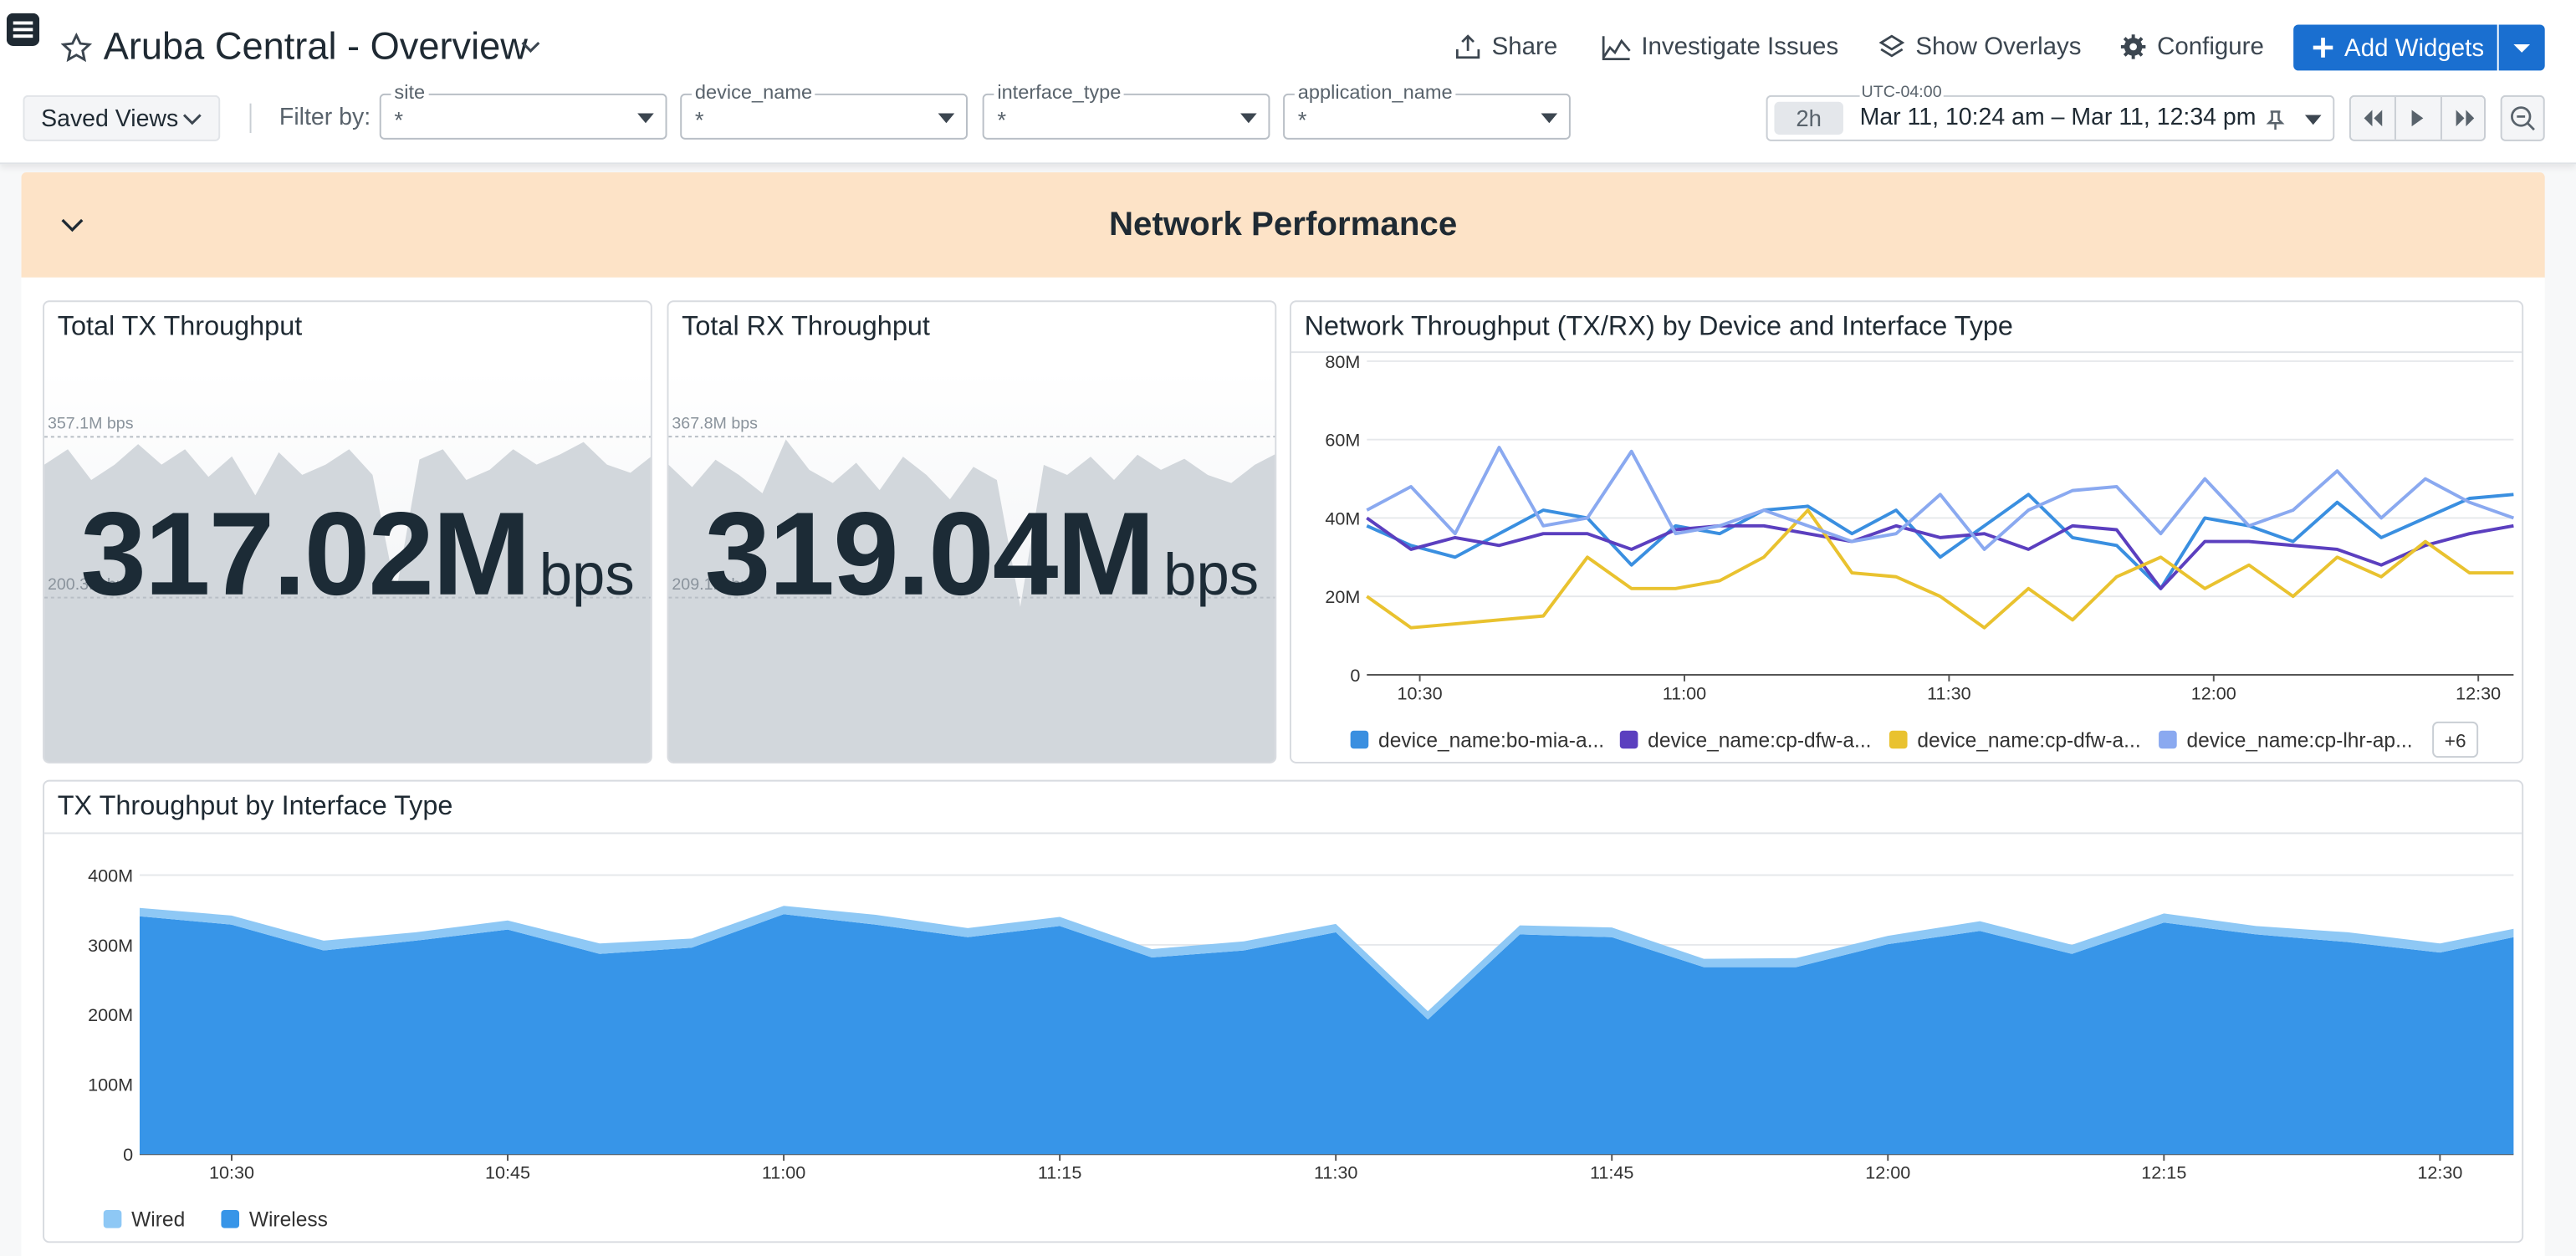 The image size is (2576, 1256). I want to click on x-tick-label: 10:45, so click(507, 1172).